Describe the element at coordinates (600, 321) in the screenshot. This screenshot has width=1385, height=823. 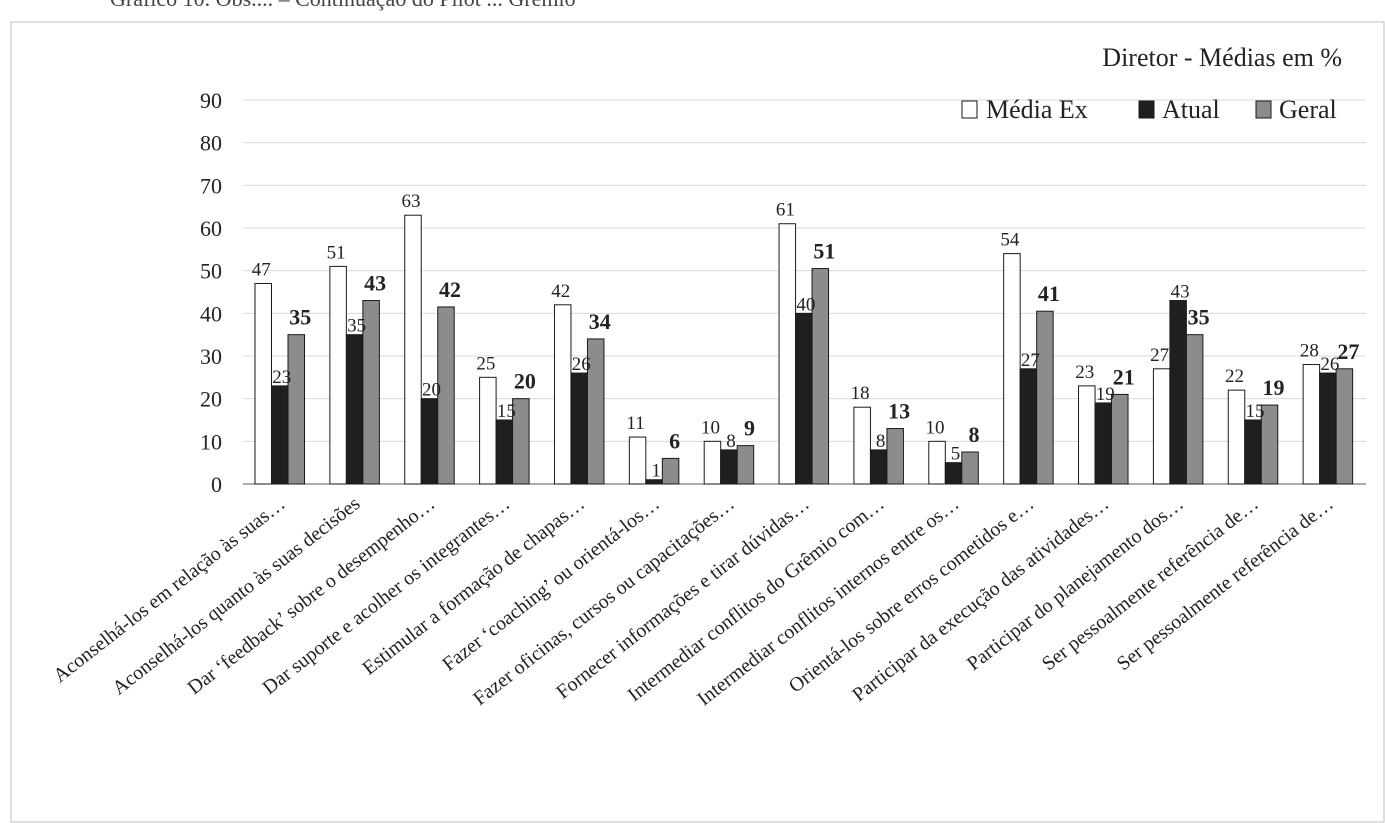
I see `data-label: 34` at that location.